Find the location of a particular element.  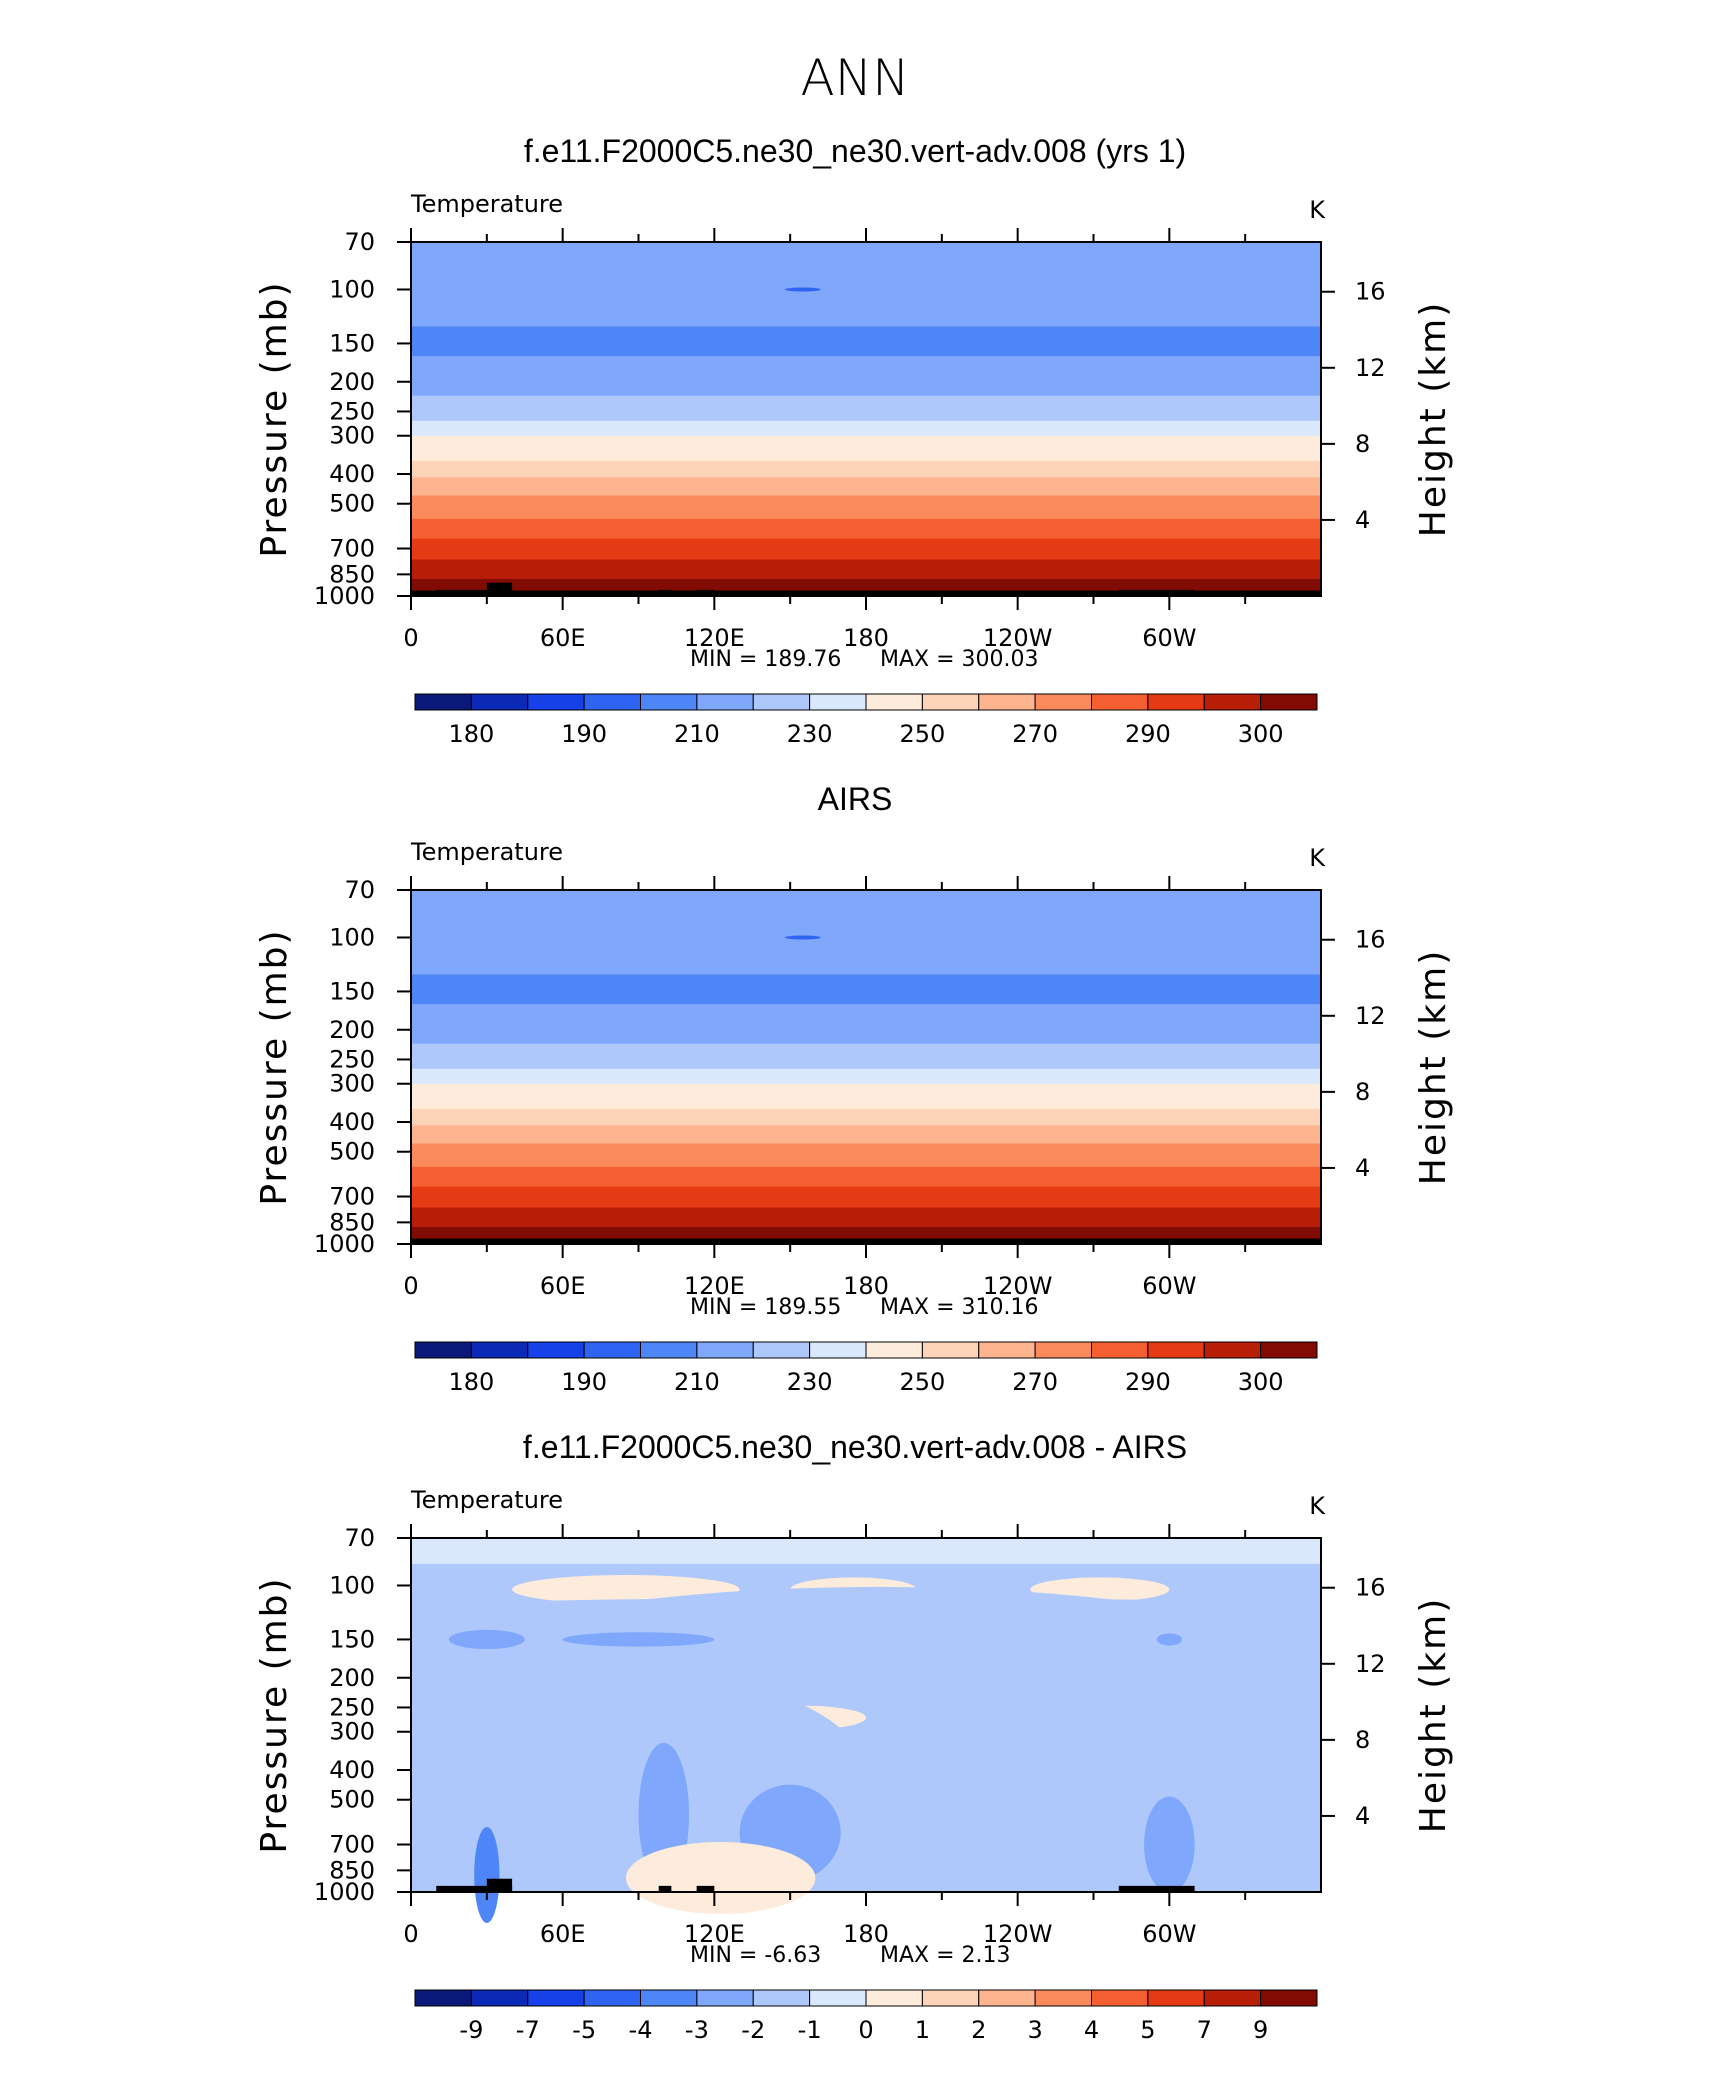

x-tick-label: 0 is located at coordinates (410, 1934).